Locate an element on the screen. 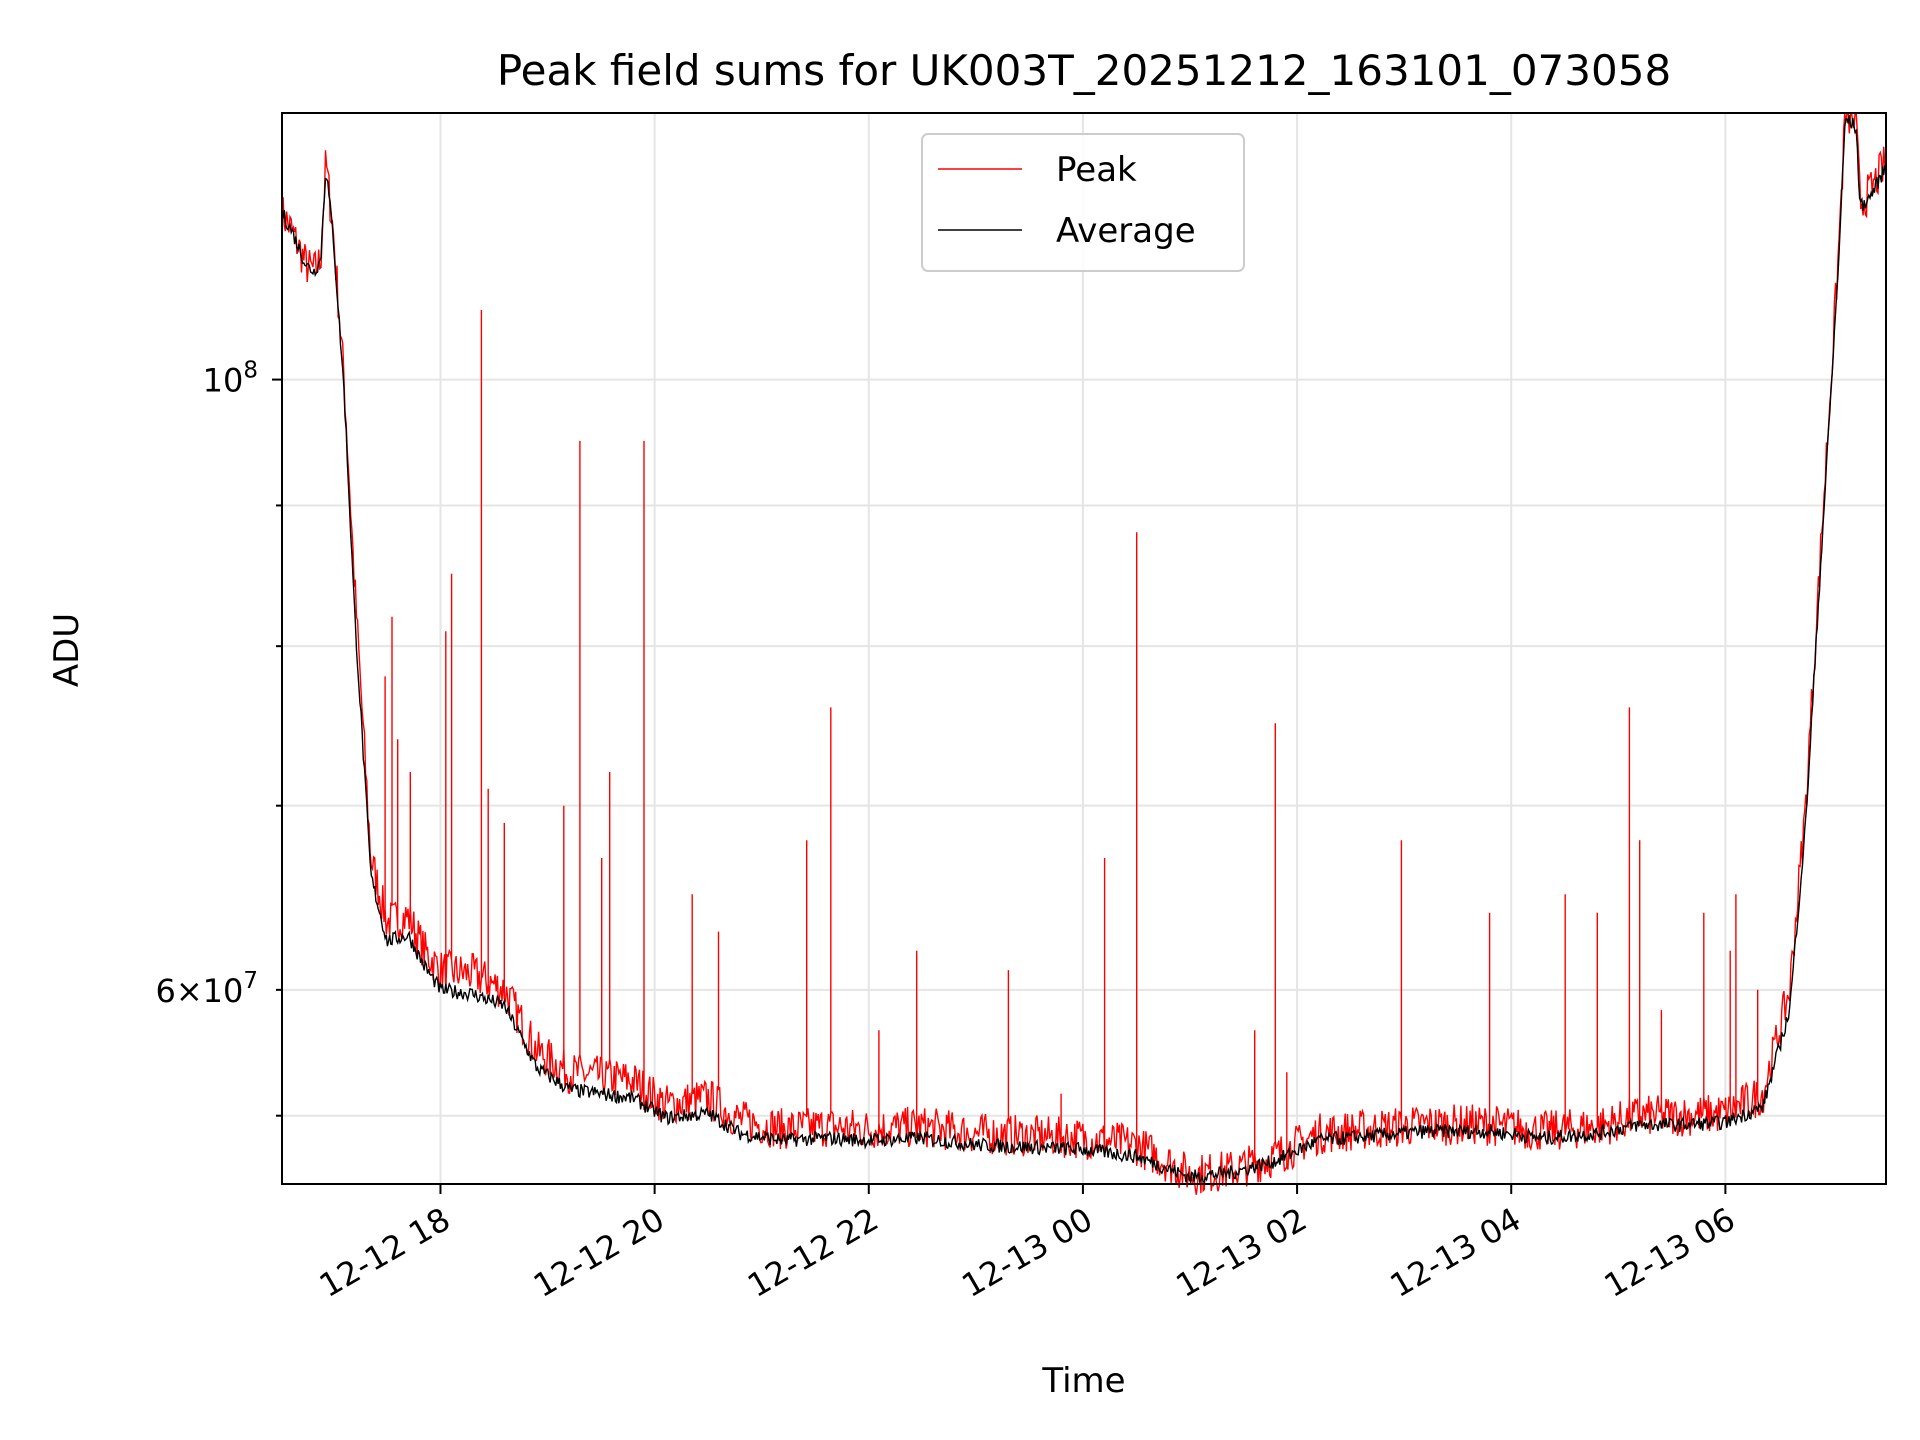 Image resolution: width=1920 pixels, height=1440 pixels. x-axis-label: Time is located at coordinates (1083, 1381).